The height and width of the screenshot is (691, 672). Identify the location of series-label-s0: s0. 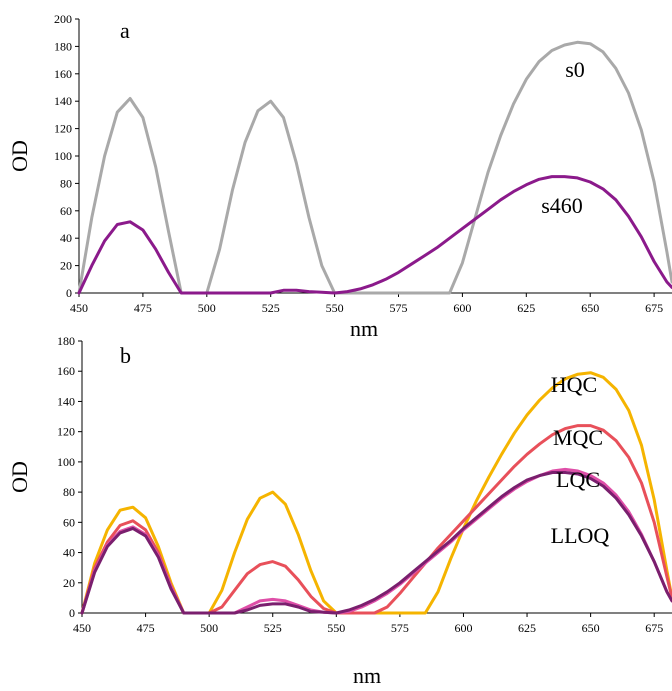
(575, 69).